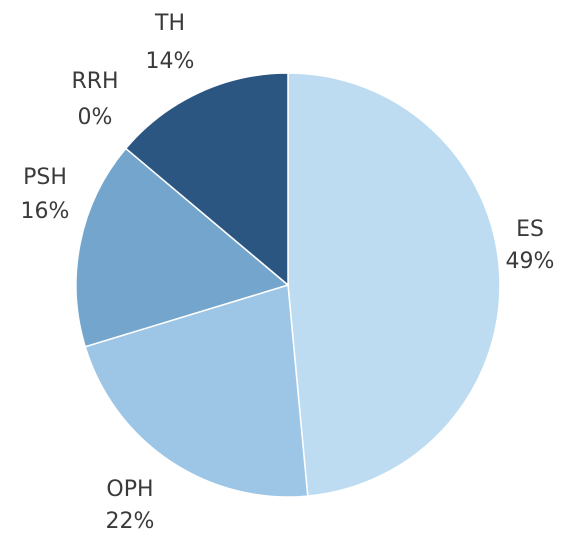  I want to click on slice-label: OPH, so click(129, 489).